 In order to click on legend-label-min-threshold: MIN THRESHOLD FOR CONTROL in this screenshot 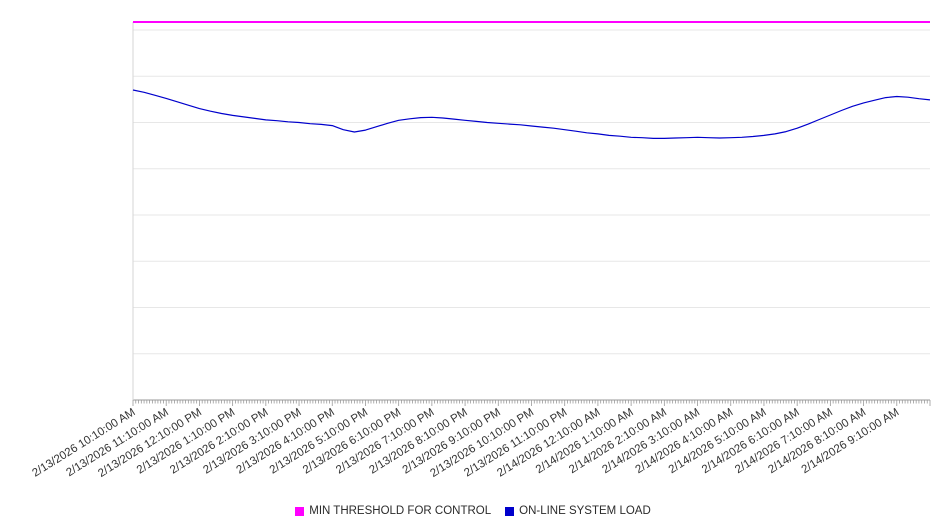, I will do `click(400, 511)`.